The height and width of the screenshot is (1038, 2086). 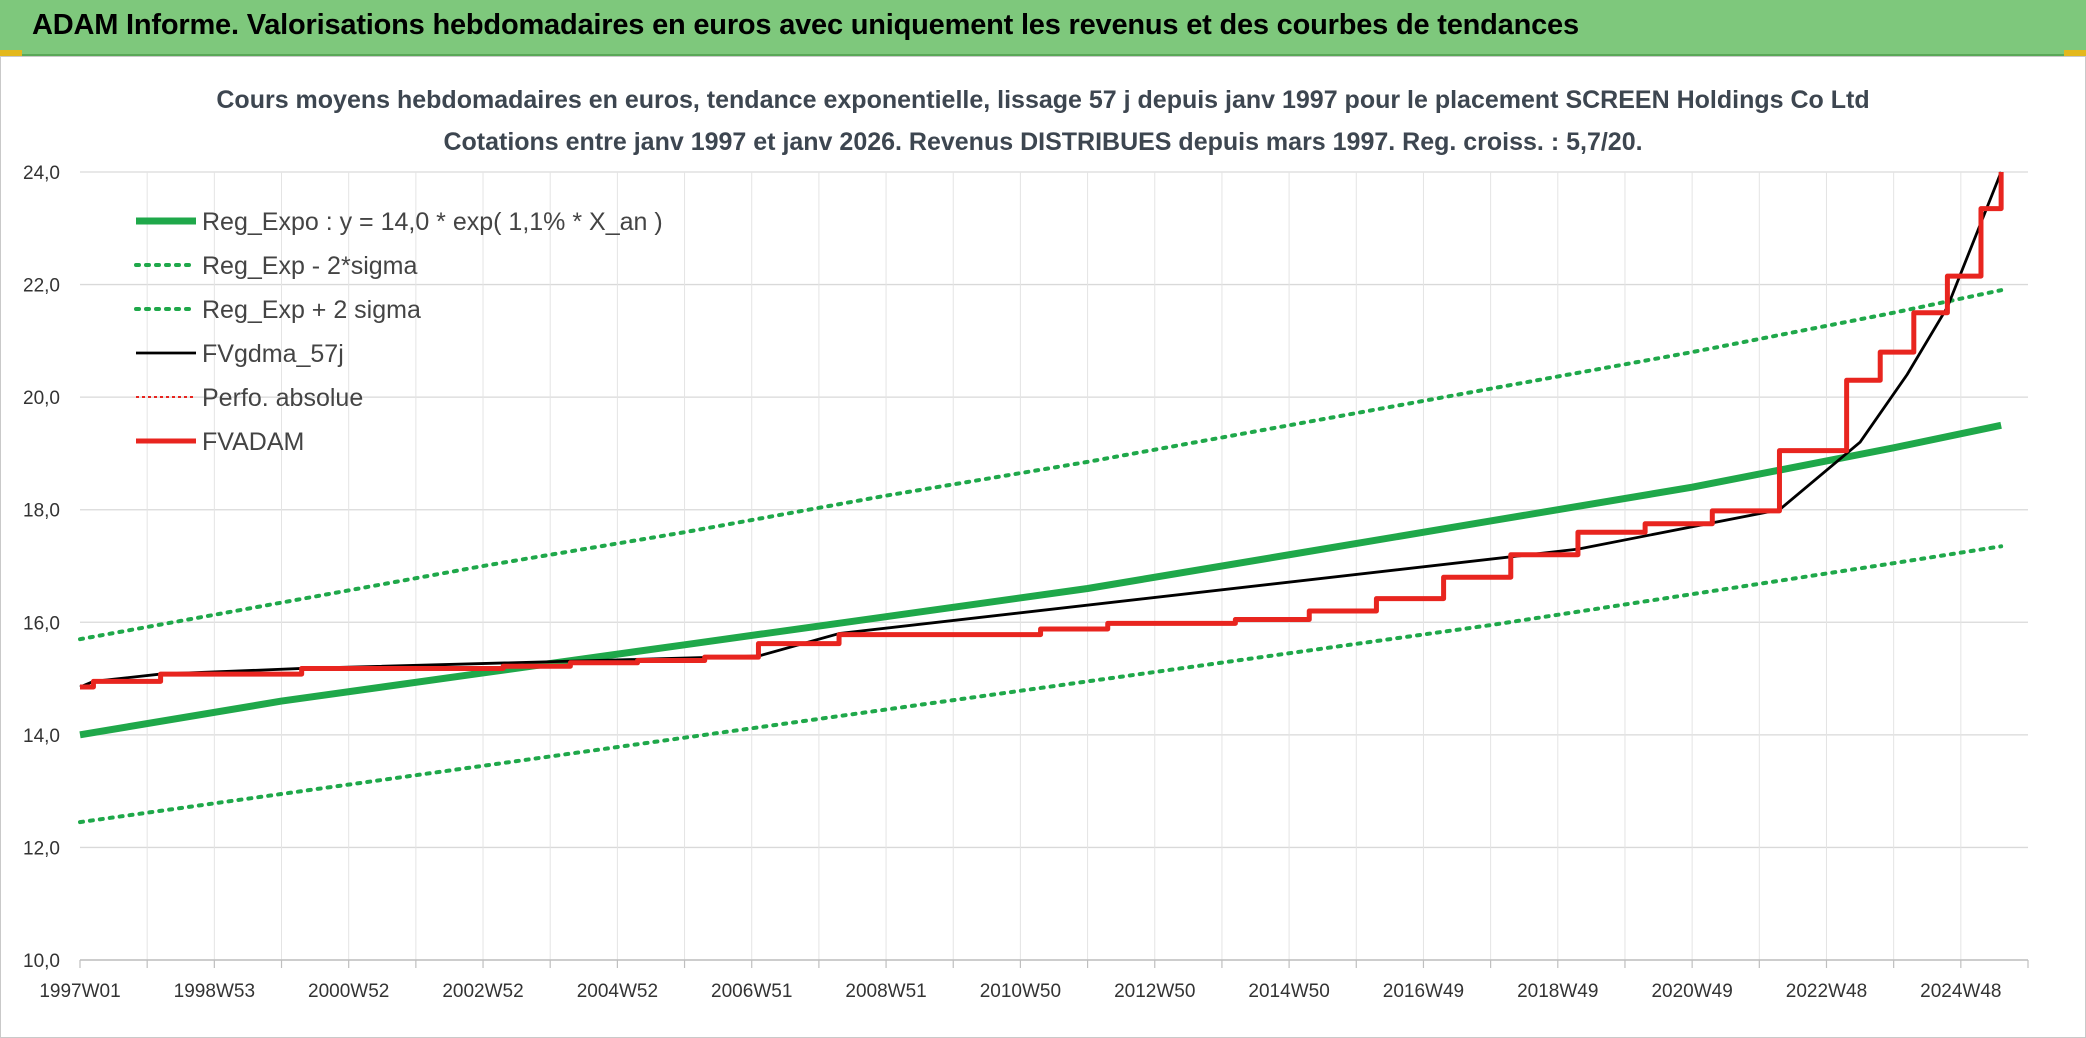 What do you see at coordinates (11, 53) in the screenshot?
I see `corner-marker-left` at bounding box center [11, 53].